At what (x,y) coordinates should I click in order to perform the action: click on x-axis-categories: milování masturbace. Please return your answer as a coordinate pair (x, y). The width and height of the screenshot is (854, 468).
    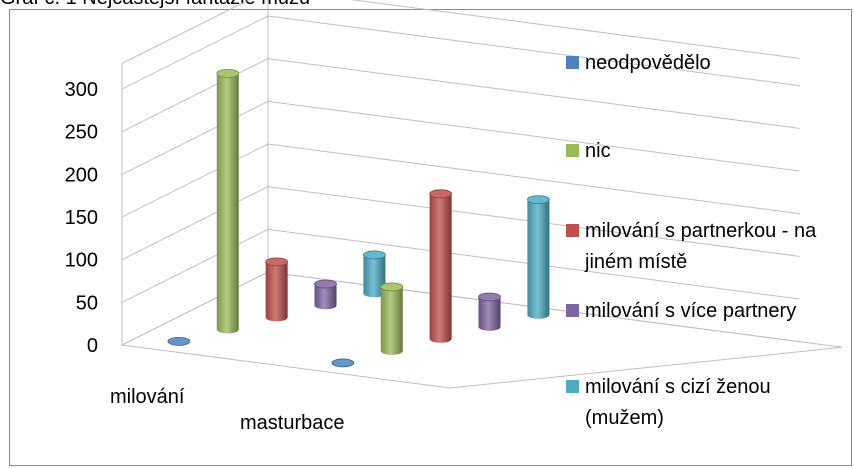
    Looking at the image, I should click on (227, 410).